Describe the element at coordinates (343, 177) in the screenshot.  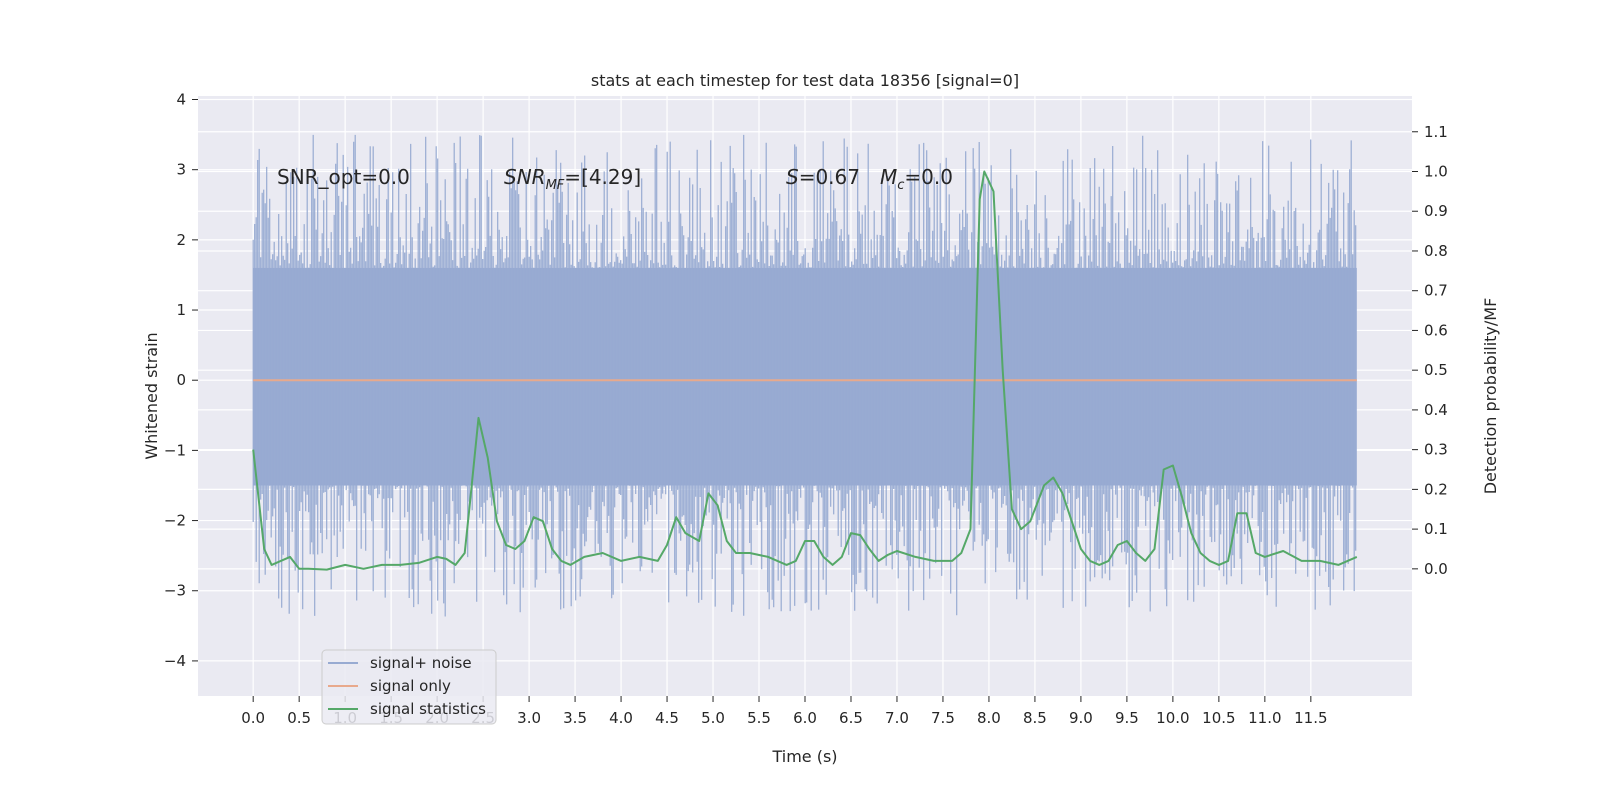
I see `annotation-snr-opt: SNR_opt=0.0` at that location.